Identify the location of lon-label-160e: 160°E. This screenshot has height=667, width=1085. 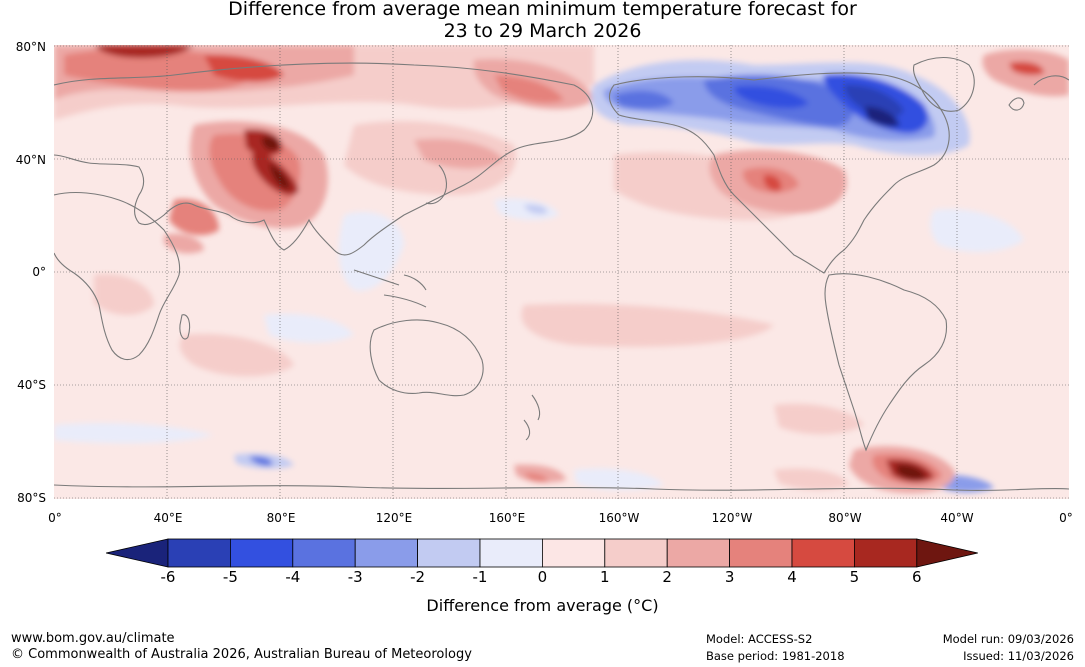
(507, 518).